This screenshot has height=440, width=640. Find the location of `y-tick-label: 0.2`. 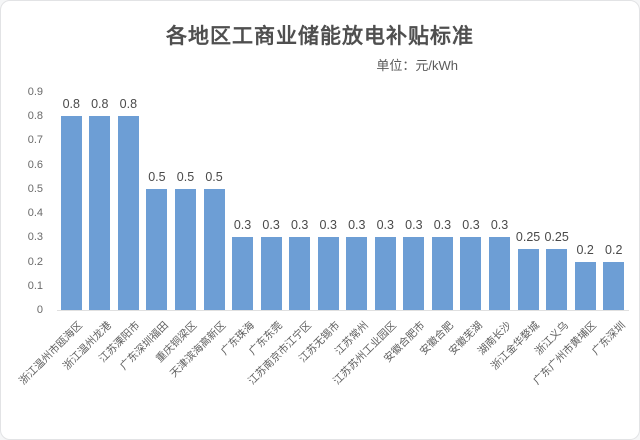

y-tick-label: 0.2 is located at coordinates (35, 261).